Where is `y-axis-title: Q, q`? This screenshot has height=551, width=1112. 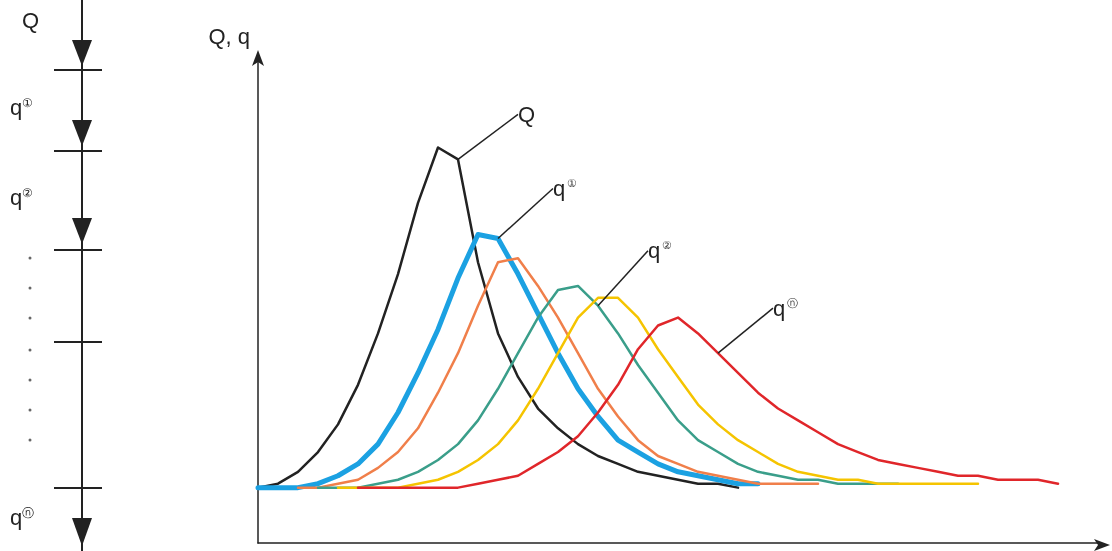 y-axis-title: Q, q is located at coordinates (229, 36).